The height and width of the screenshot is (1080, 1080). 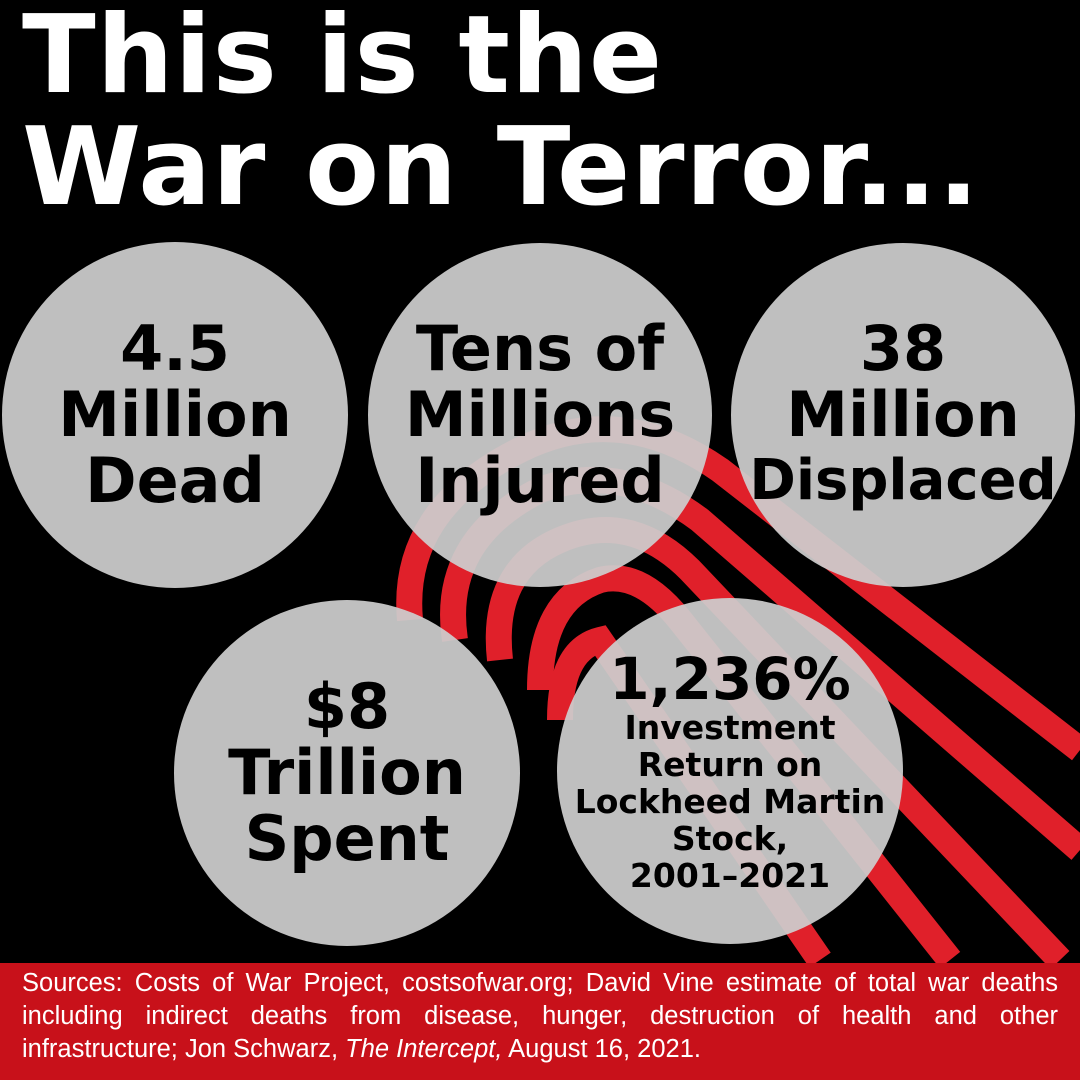 I want to click on stat-dead: 4.5 Million Dead, so click(x=175, y=415).